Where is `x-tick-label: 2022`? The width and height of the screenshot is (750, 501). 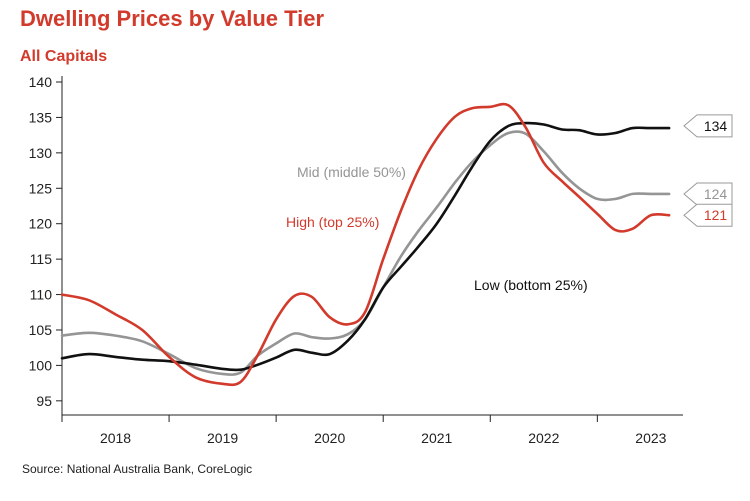 x-tick-label: 2022 is located at coordinates (543, 438).